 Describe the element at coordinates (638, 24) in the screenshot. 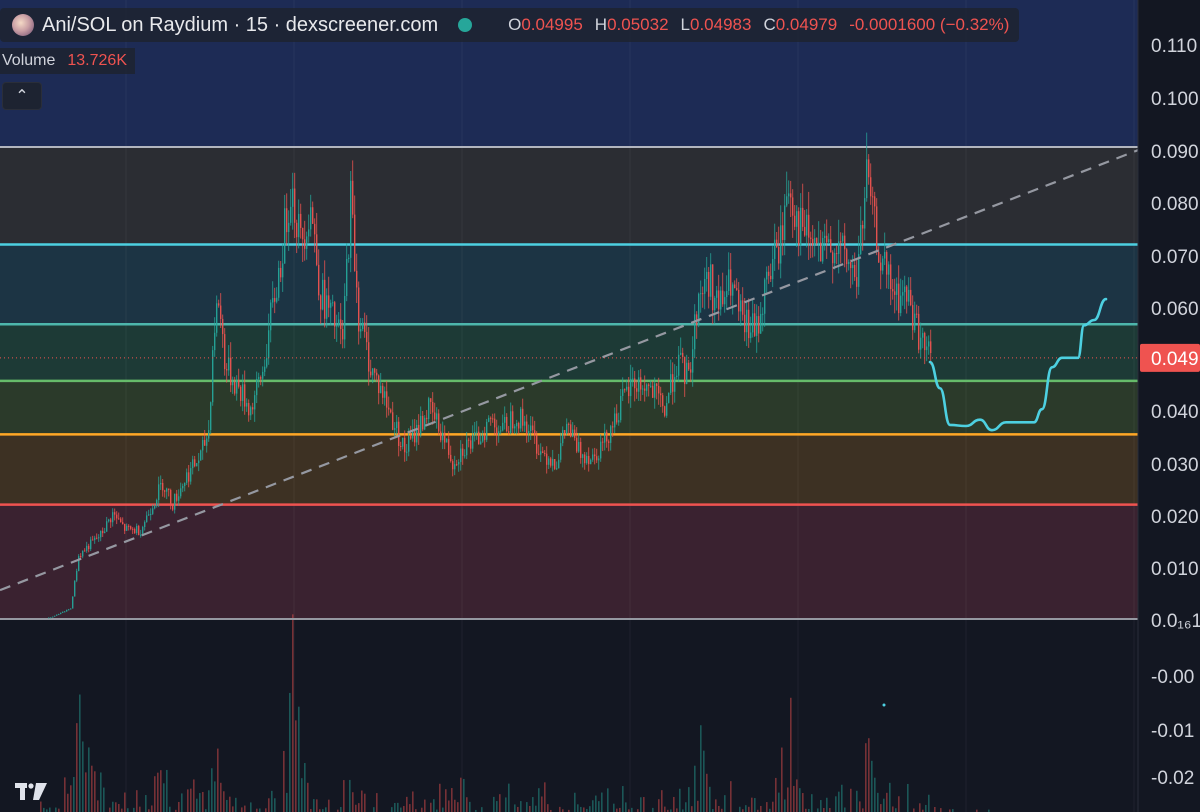

I see `high-value: 0.05032` at that location.